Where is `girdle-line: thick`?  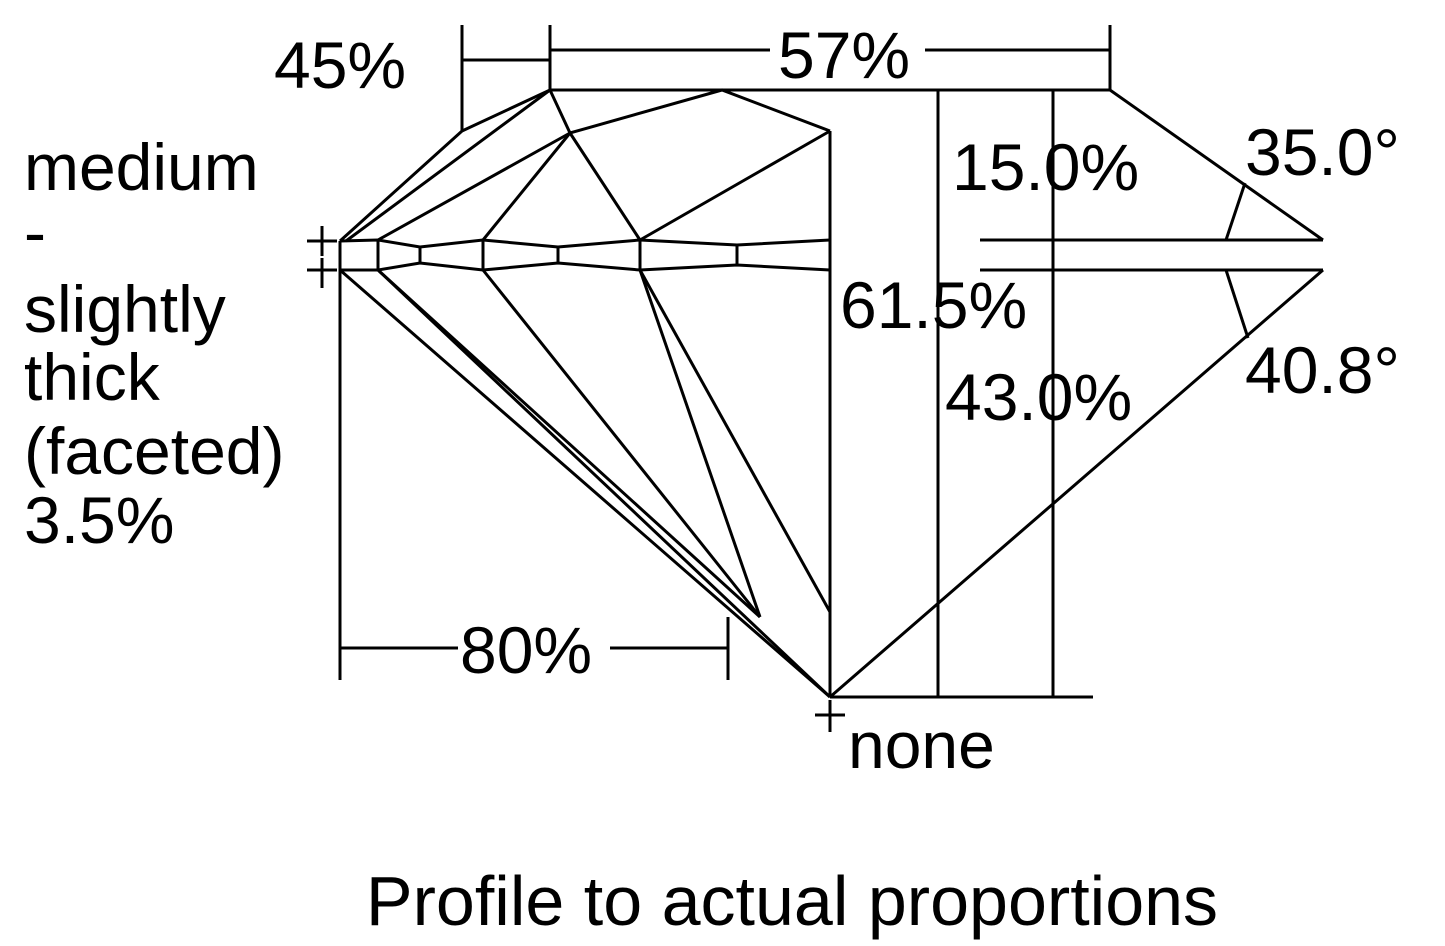
girdle-line: thick is located at coordinates (92, 377).